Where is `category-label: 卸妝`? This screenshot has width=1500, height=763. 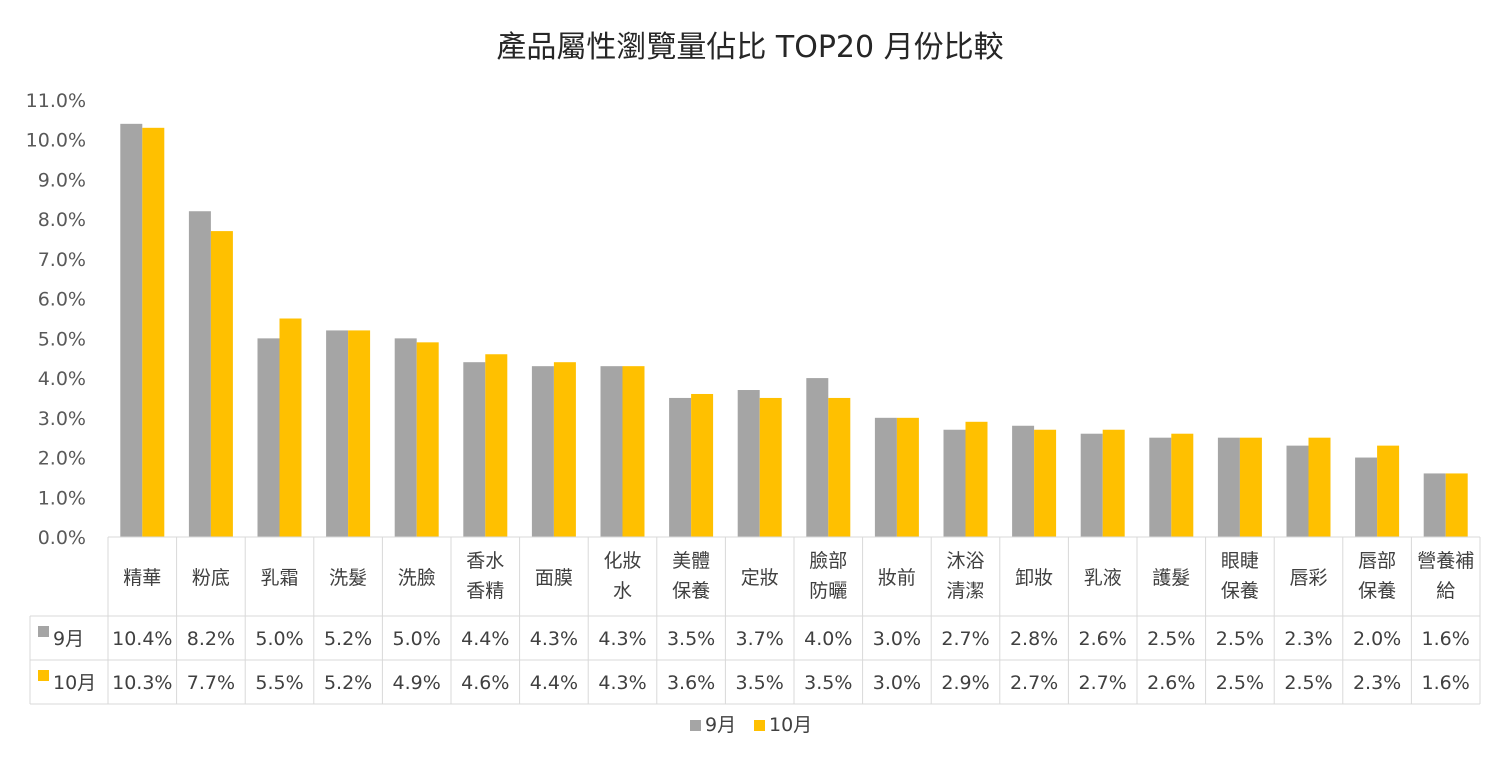 category-label: 卸妝 is located at coordinates (1034, 578).